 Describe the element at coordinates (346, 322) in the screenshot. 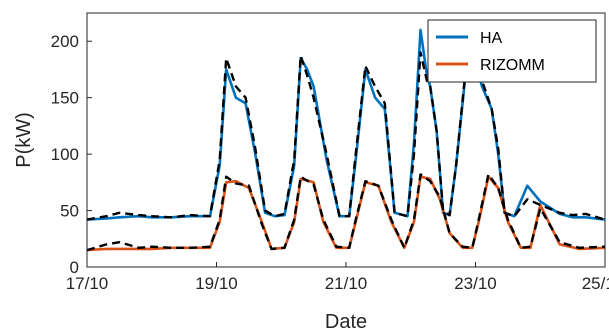

I see `x-axis-label: Date` at that location.